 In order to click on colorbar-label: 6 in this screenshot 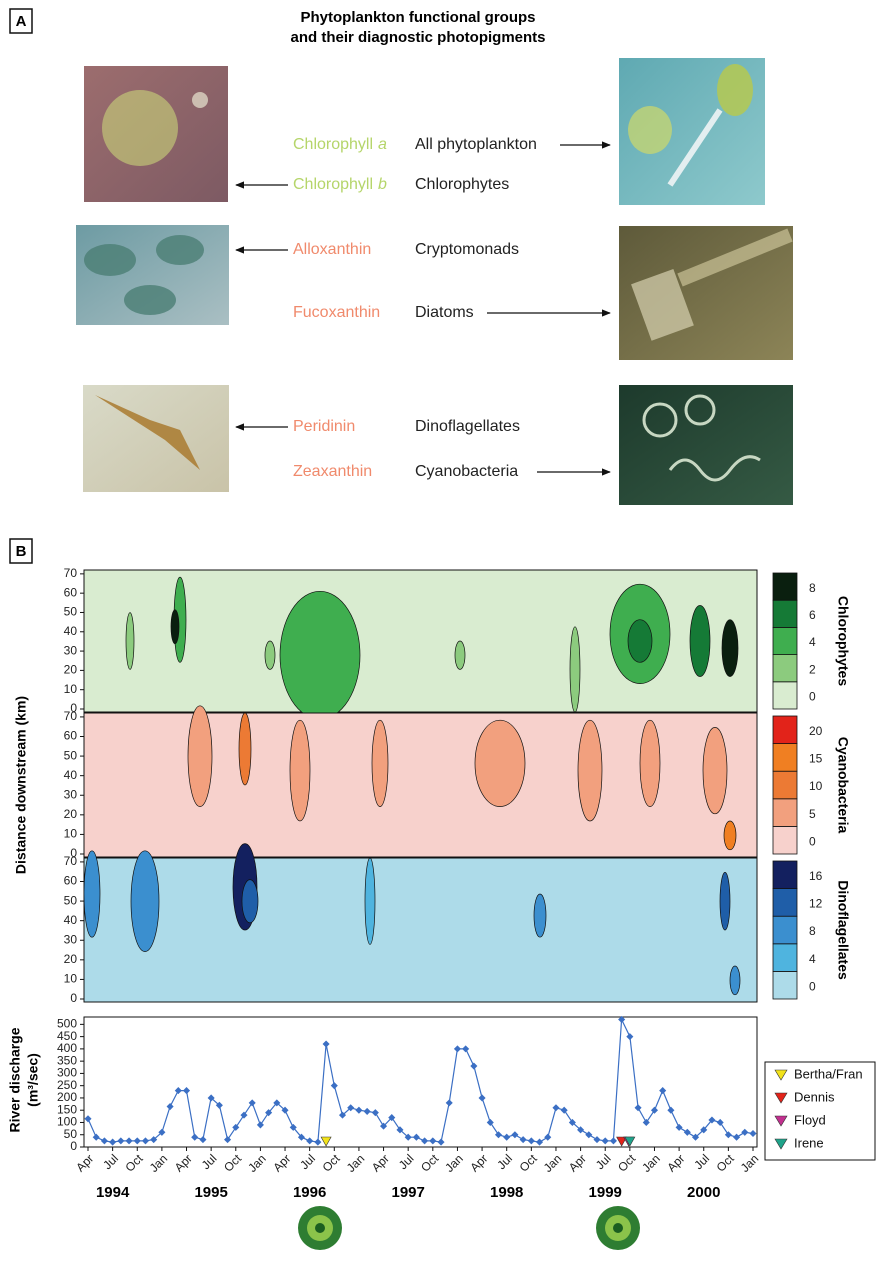, I will do `click(812, 615)`.